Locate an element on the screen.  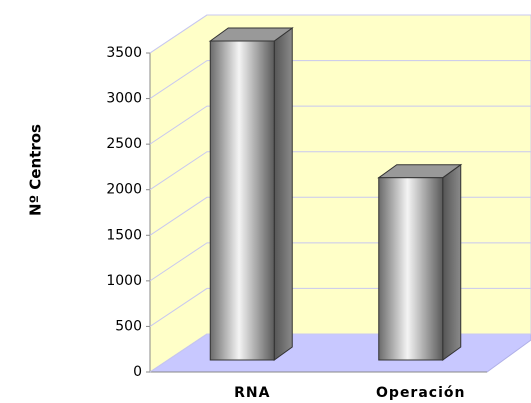
x-tick-label: RNA is located at coordinates (252, 393).